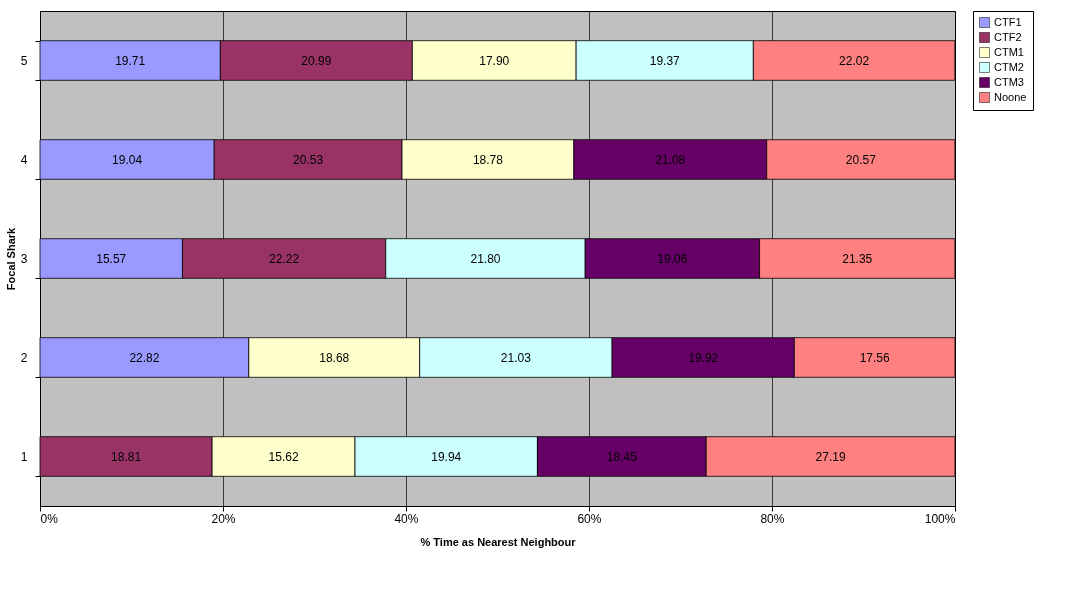 This screenshot has width=1090, height=592. I want to click on data-label: 18.68, so click(334, 357).